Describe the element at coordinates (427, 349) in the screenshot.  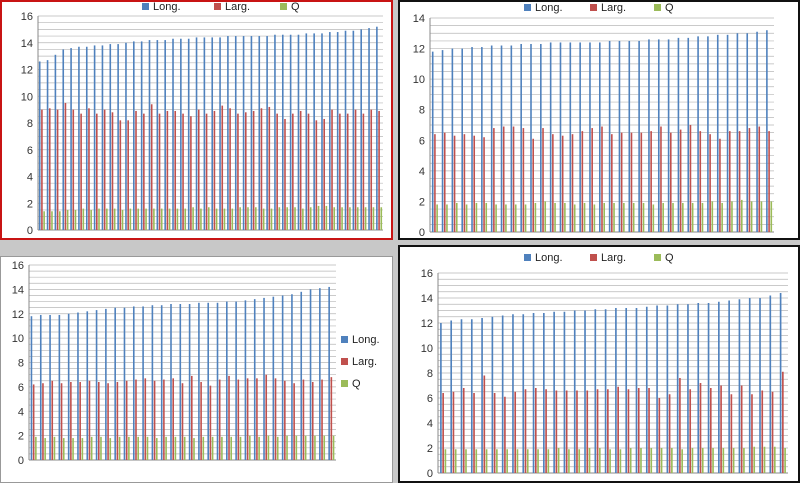
I see `y-tick-label: 10` at that location.